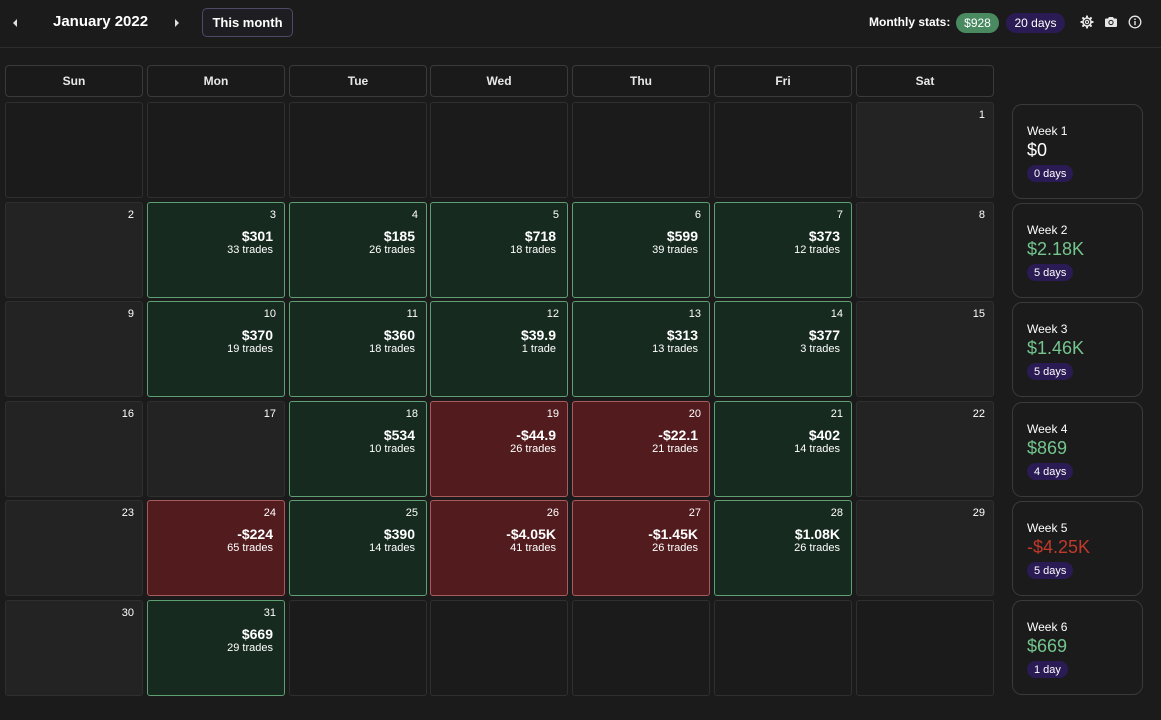 Image resolution: width=1161 pixels, height=720 pixels. What do you see at coordinates (1035, 23) in the screenshot?
I see `monthly-days-badge: 20 days` at bounding box center [1035, 23].